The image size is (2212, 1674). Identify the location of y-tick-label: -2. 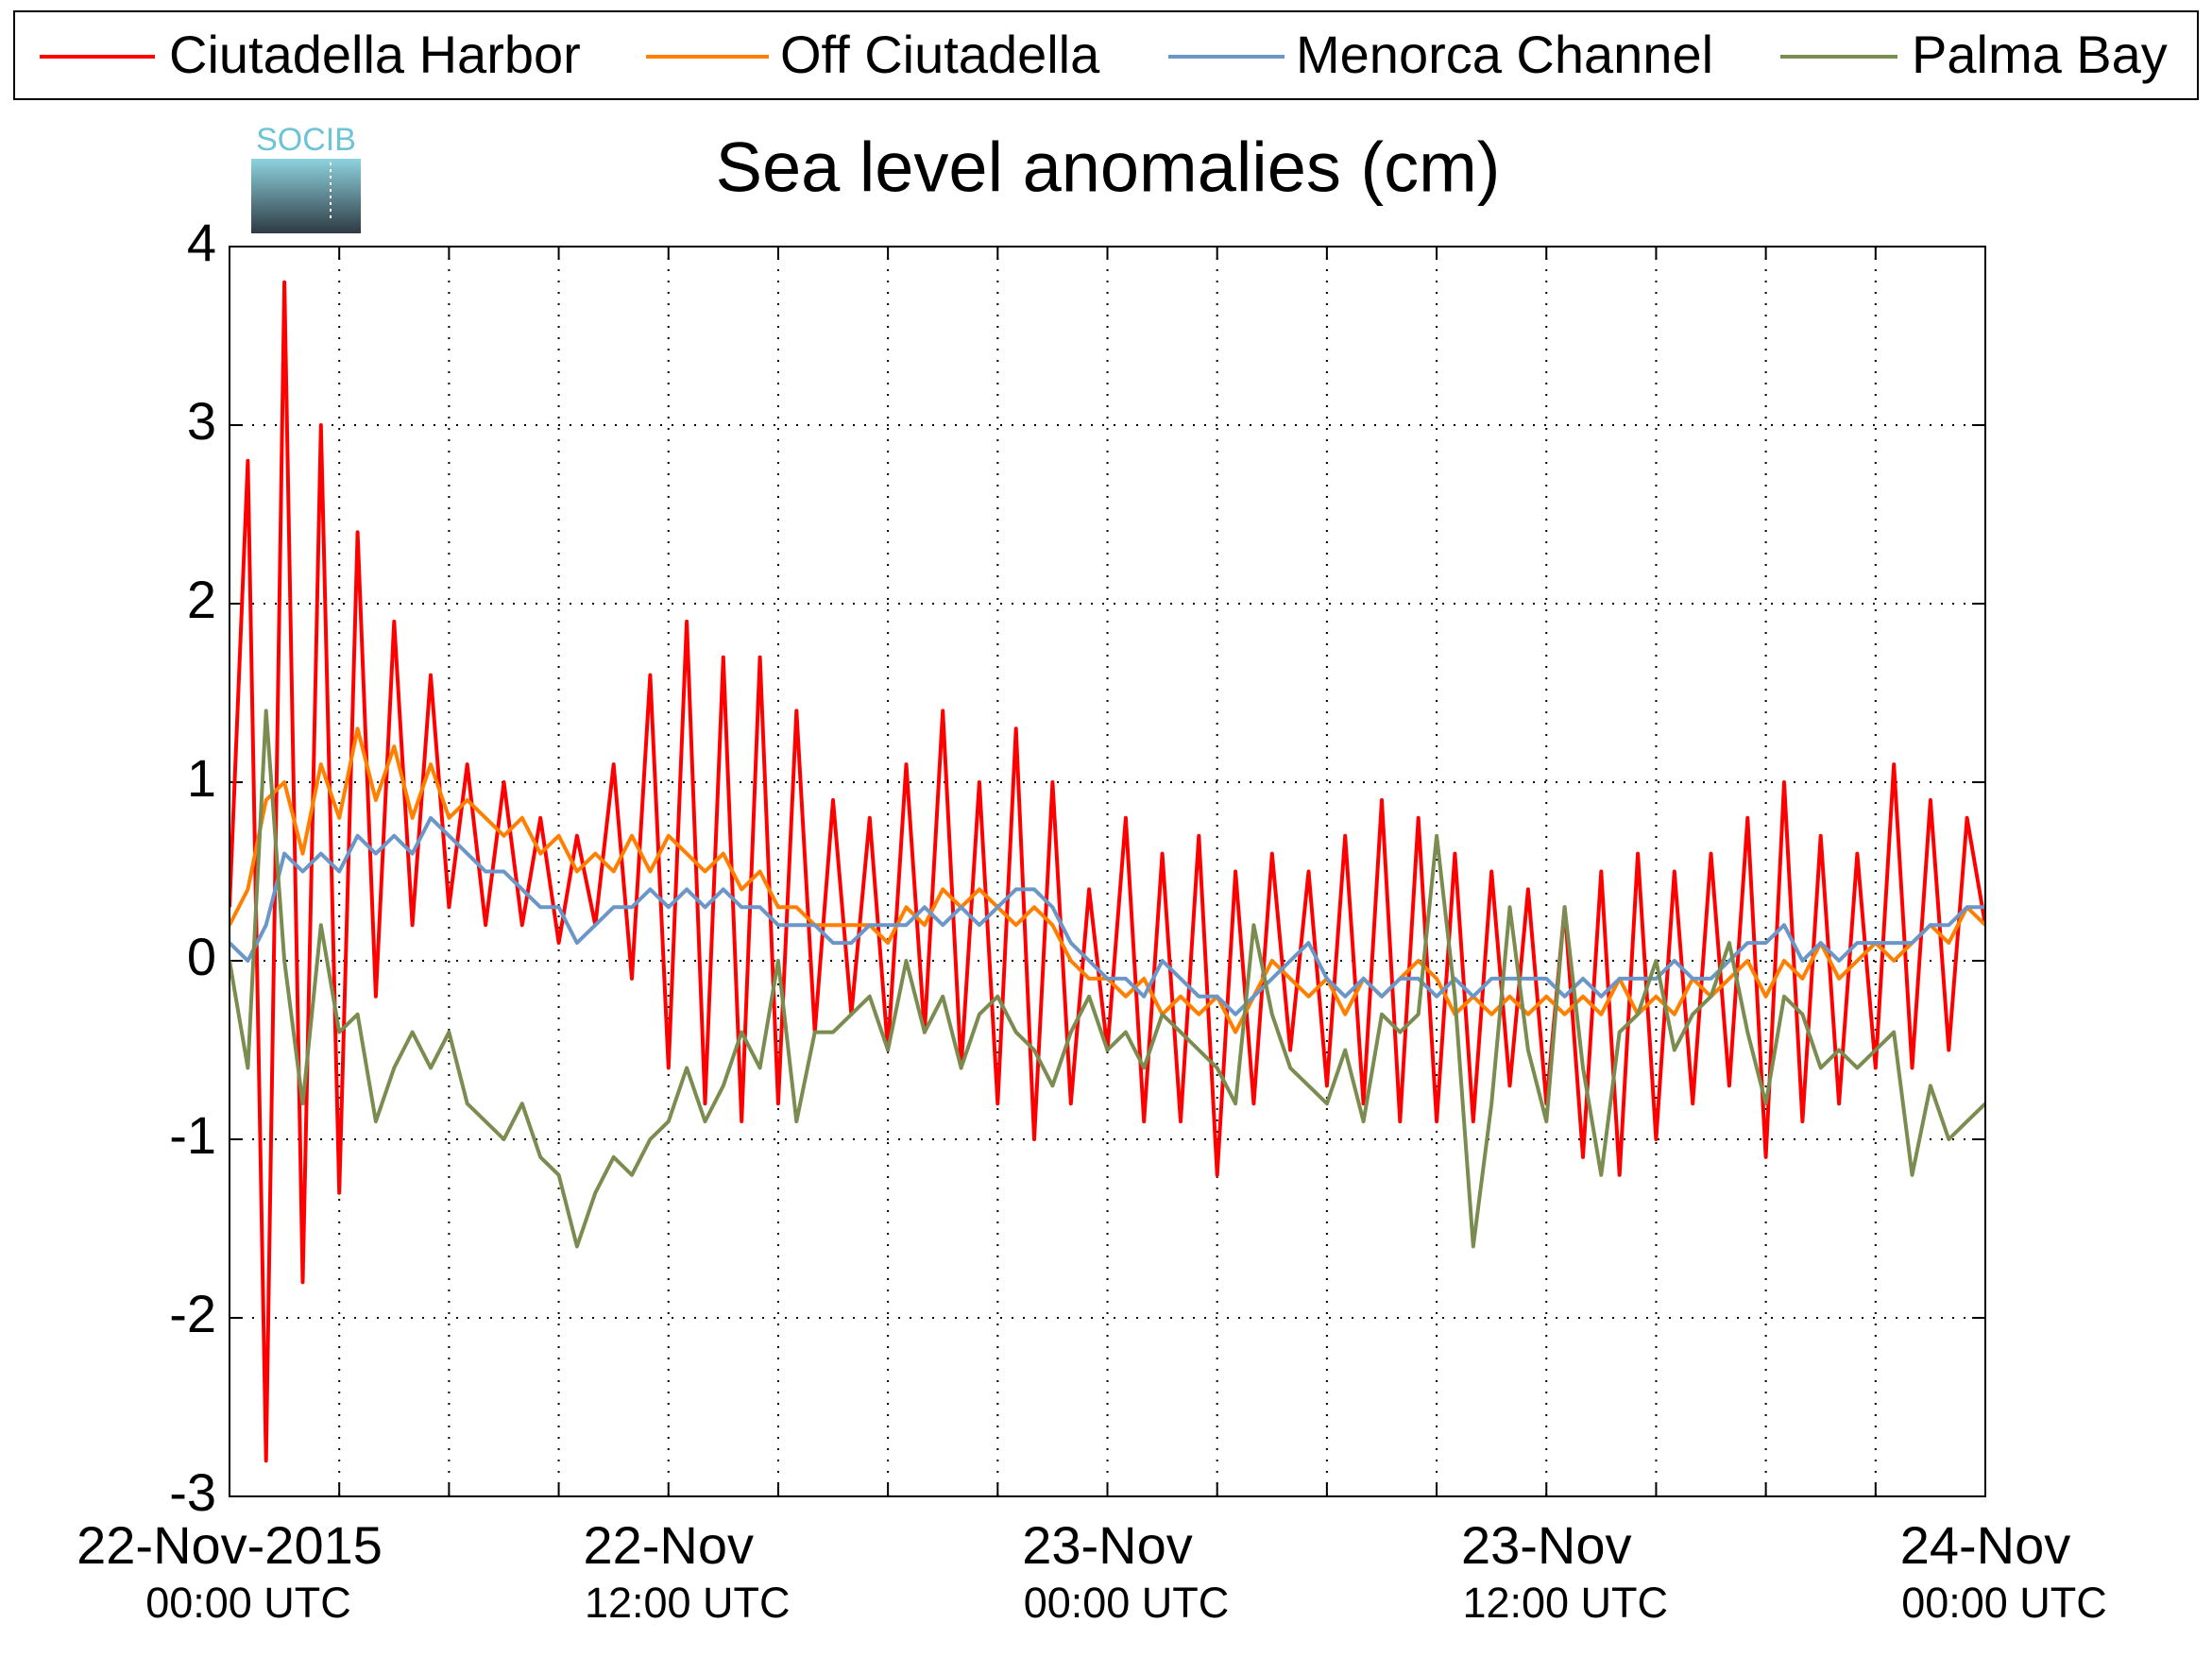
(192, 1313).